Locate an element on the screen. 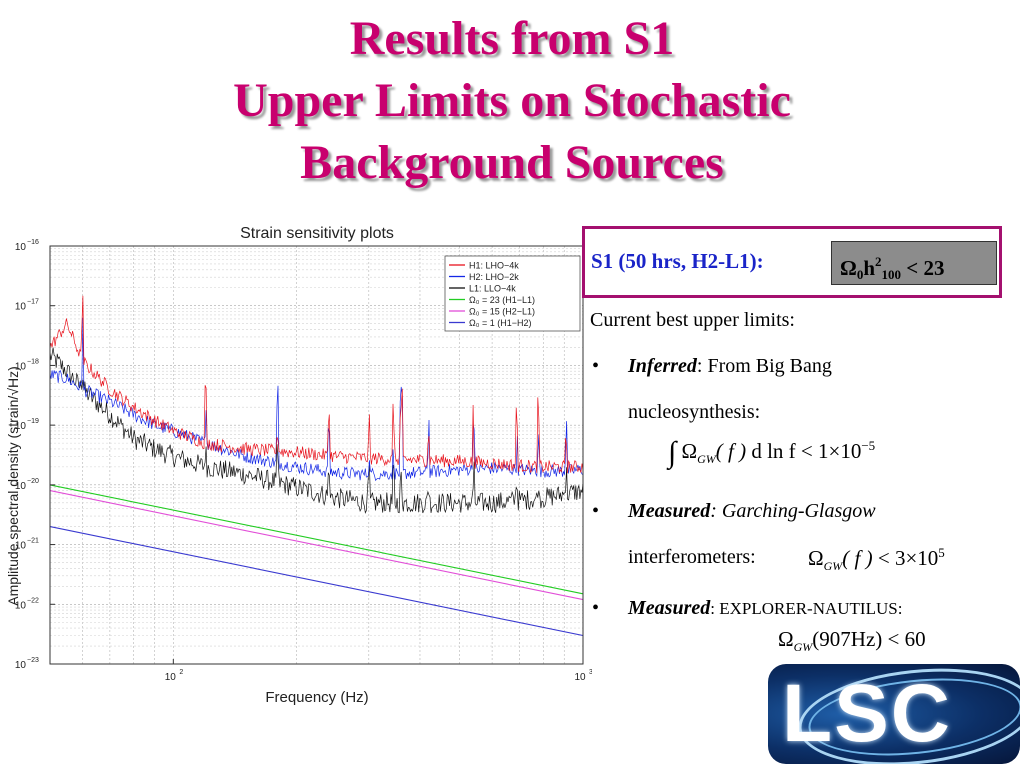  legend-label: H1: LHO−4k is located at coordinates (494, 266).